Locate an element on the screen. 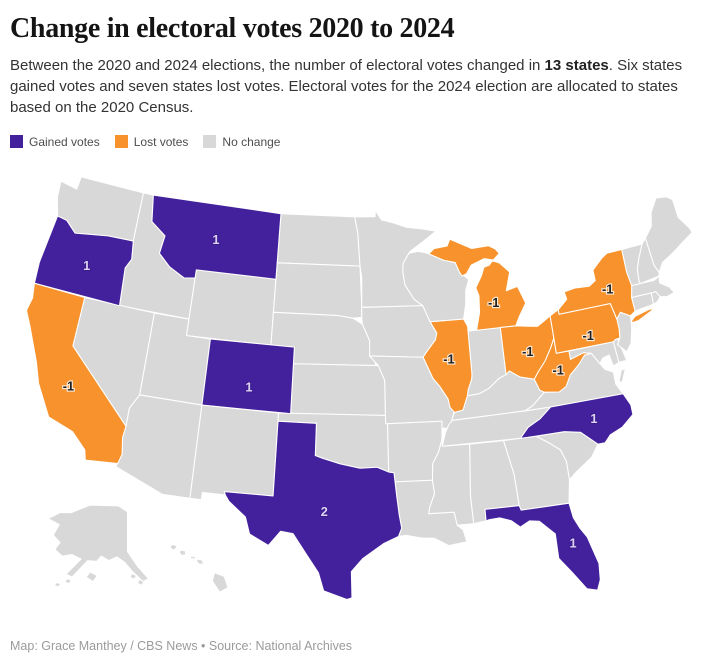 The height and width of the screenshot is (670, 720). gained-votes-swatch is located at coordinates (16, 142).